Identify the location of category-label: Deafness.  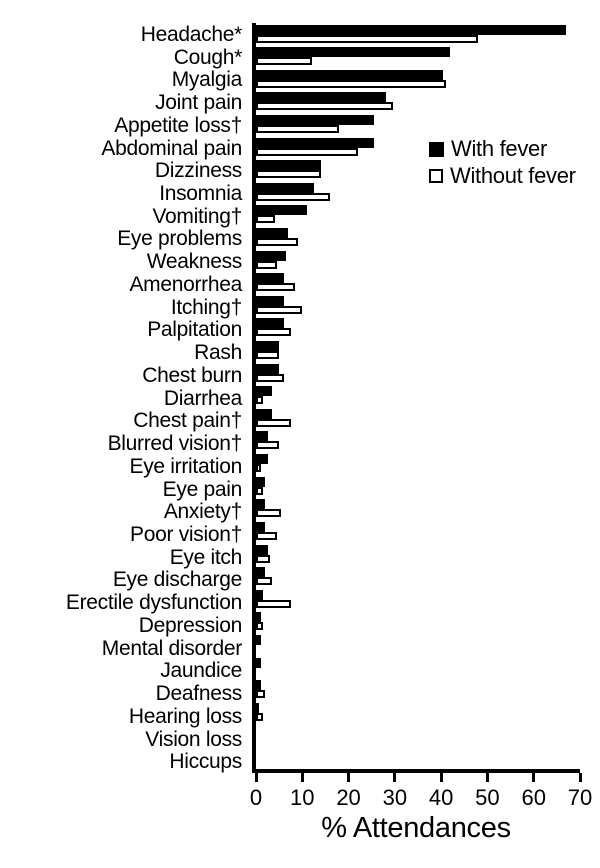
(199, 694).